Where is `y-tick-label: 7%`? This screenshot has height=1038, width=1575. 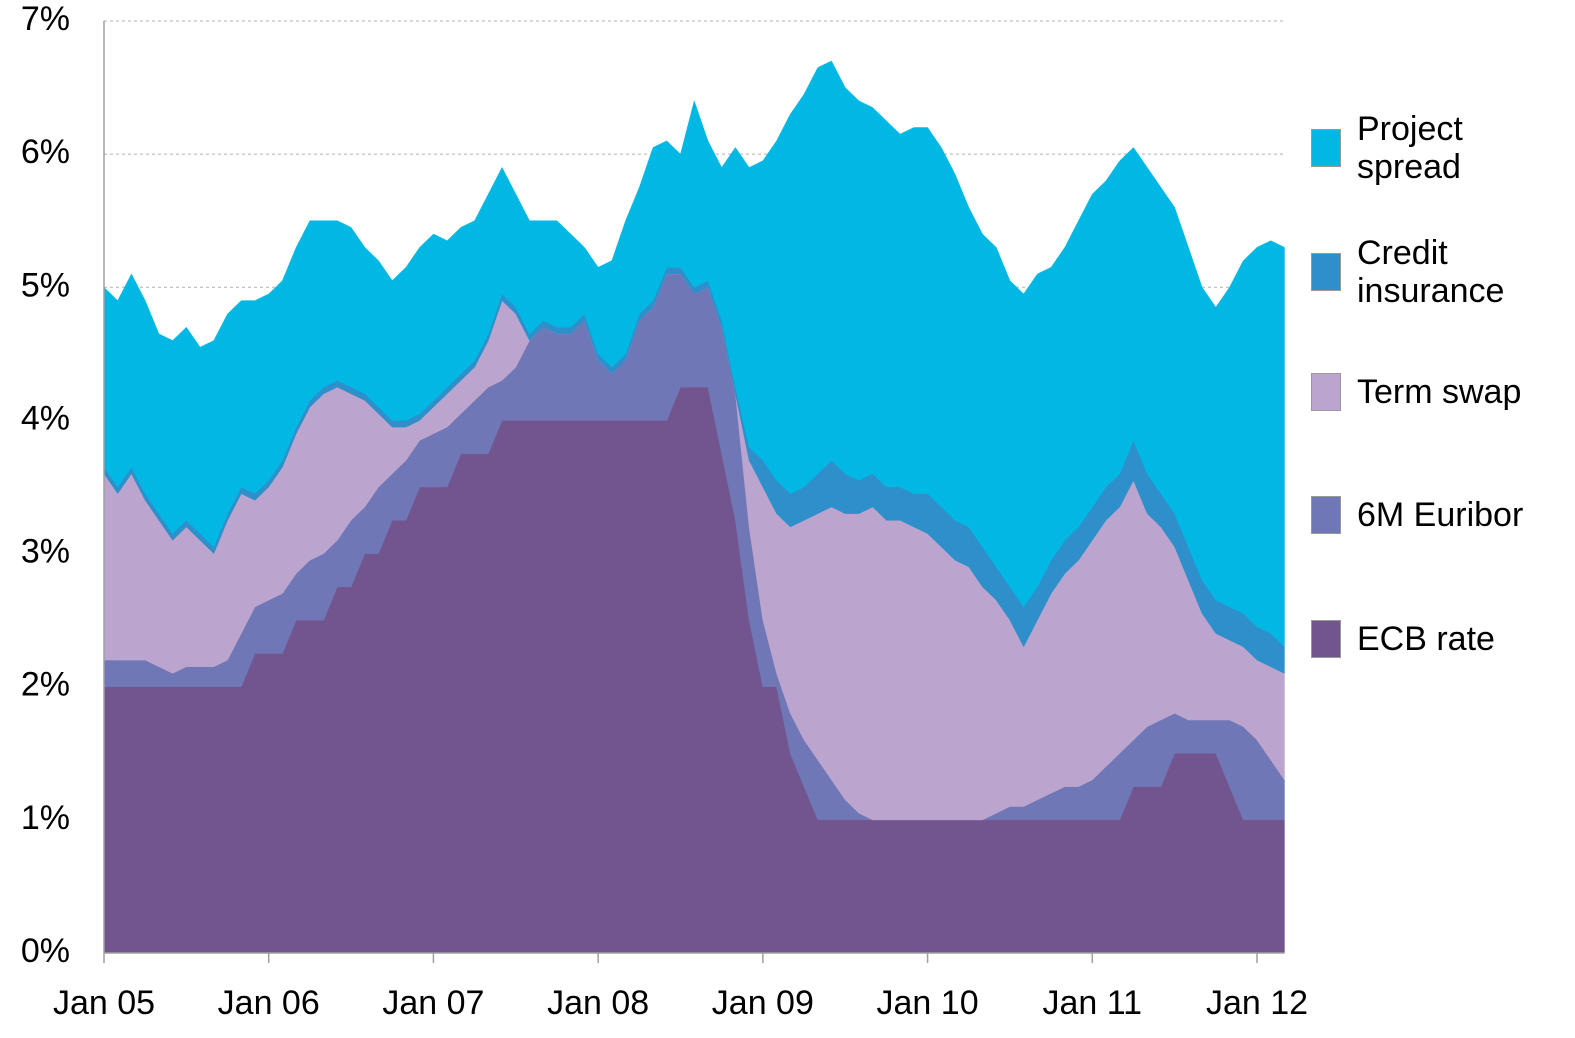
y-tick-label: 7% is located at coordinates (45, 19).